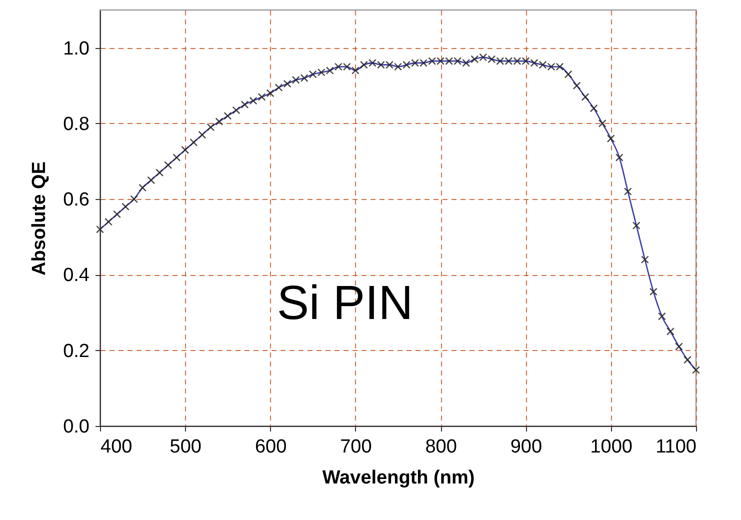 Image resolution: width=741 pixels, height=520 pixels. I want to click on y-tick-label: 1.0, so click(76, 49).